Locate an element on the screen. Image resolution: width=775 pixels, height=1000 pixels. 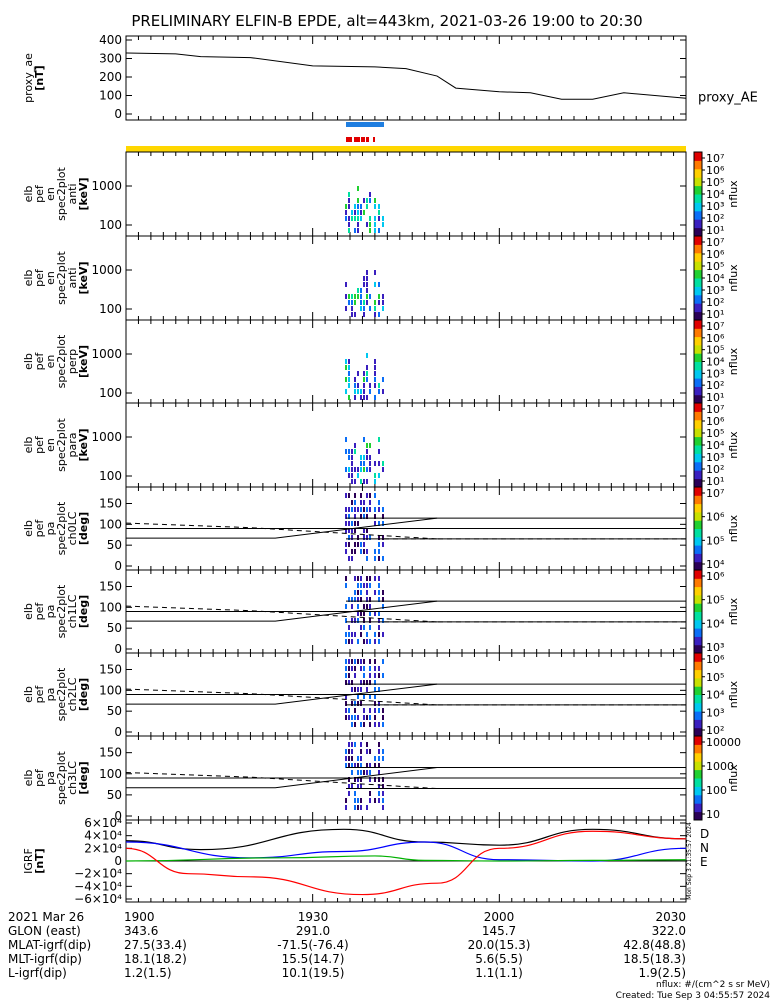
footer-value: 2030 is located at coordinates (670, 917).